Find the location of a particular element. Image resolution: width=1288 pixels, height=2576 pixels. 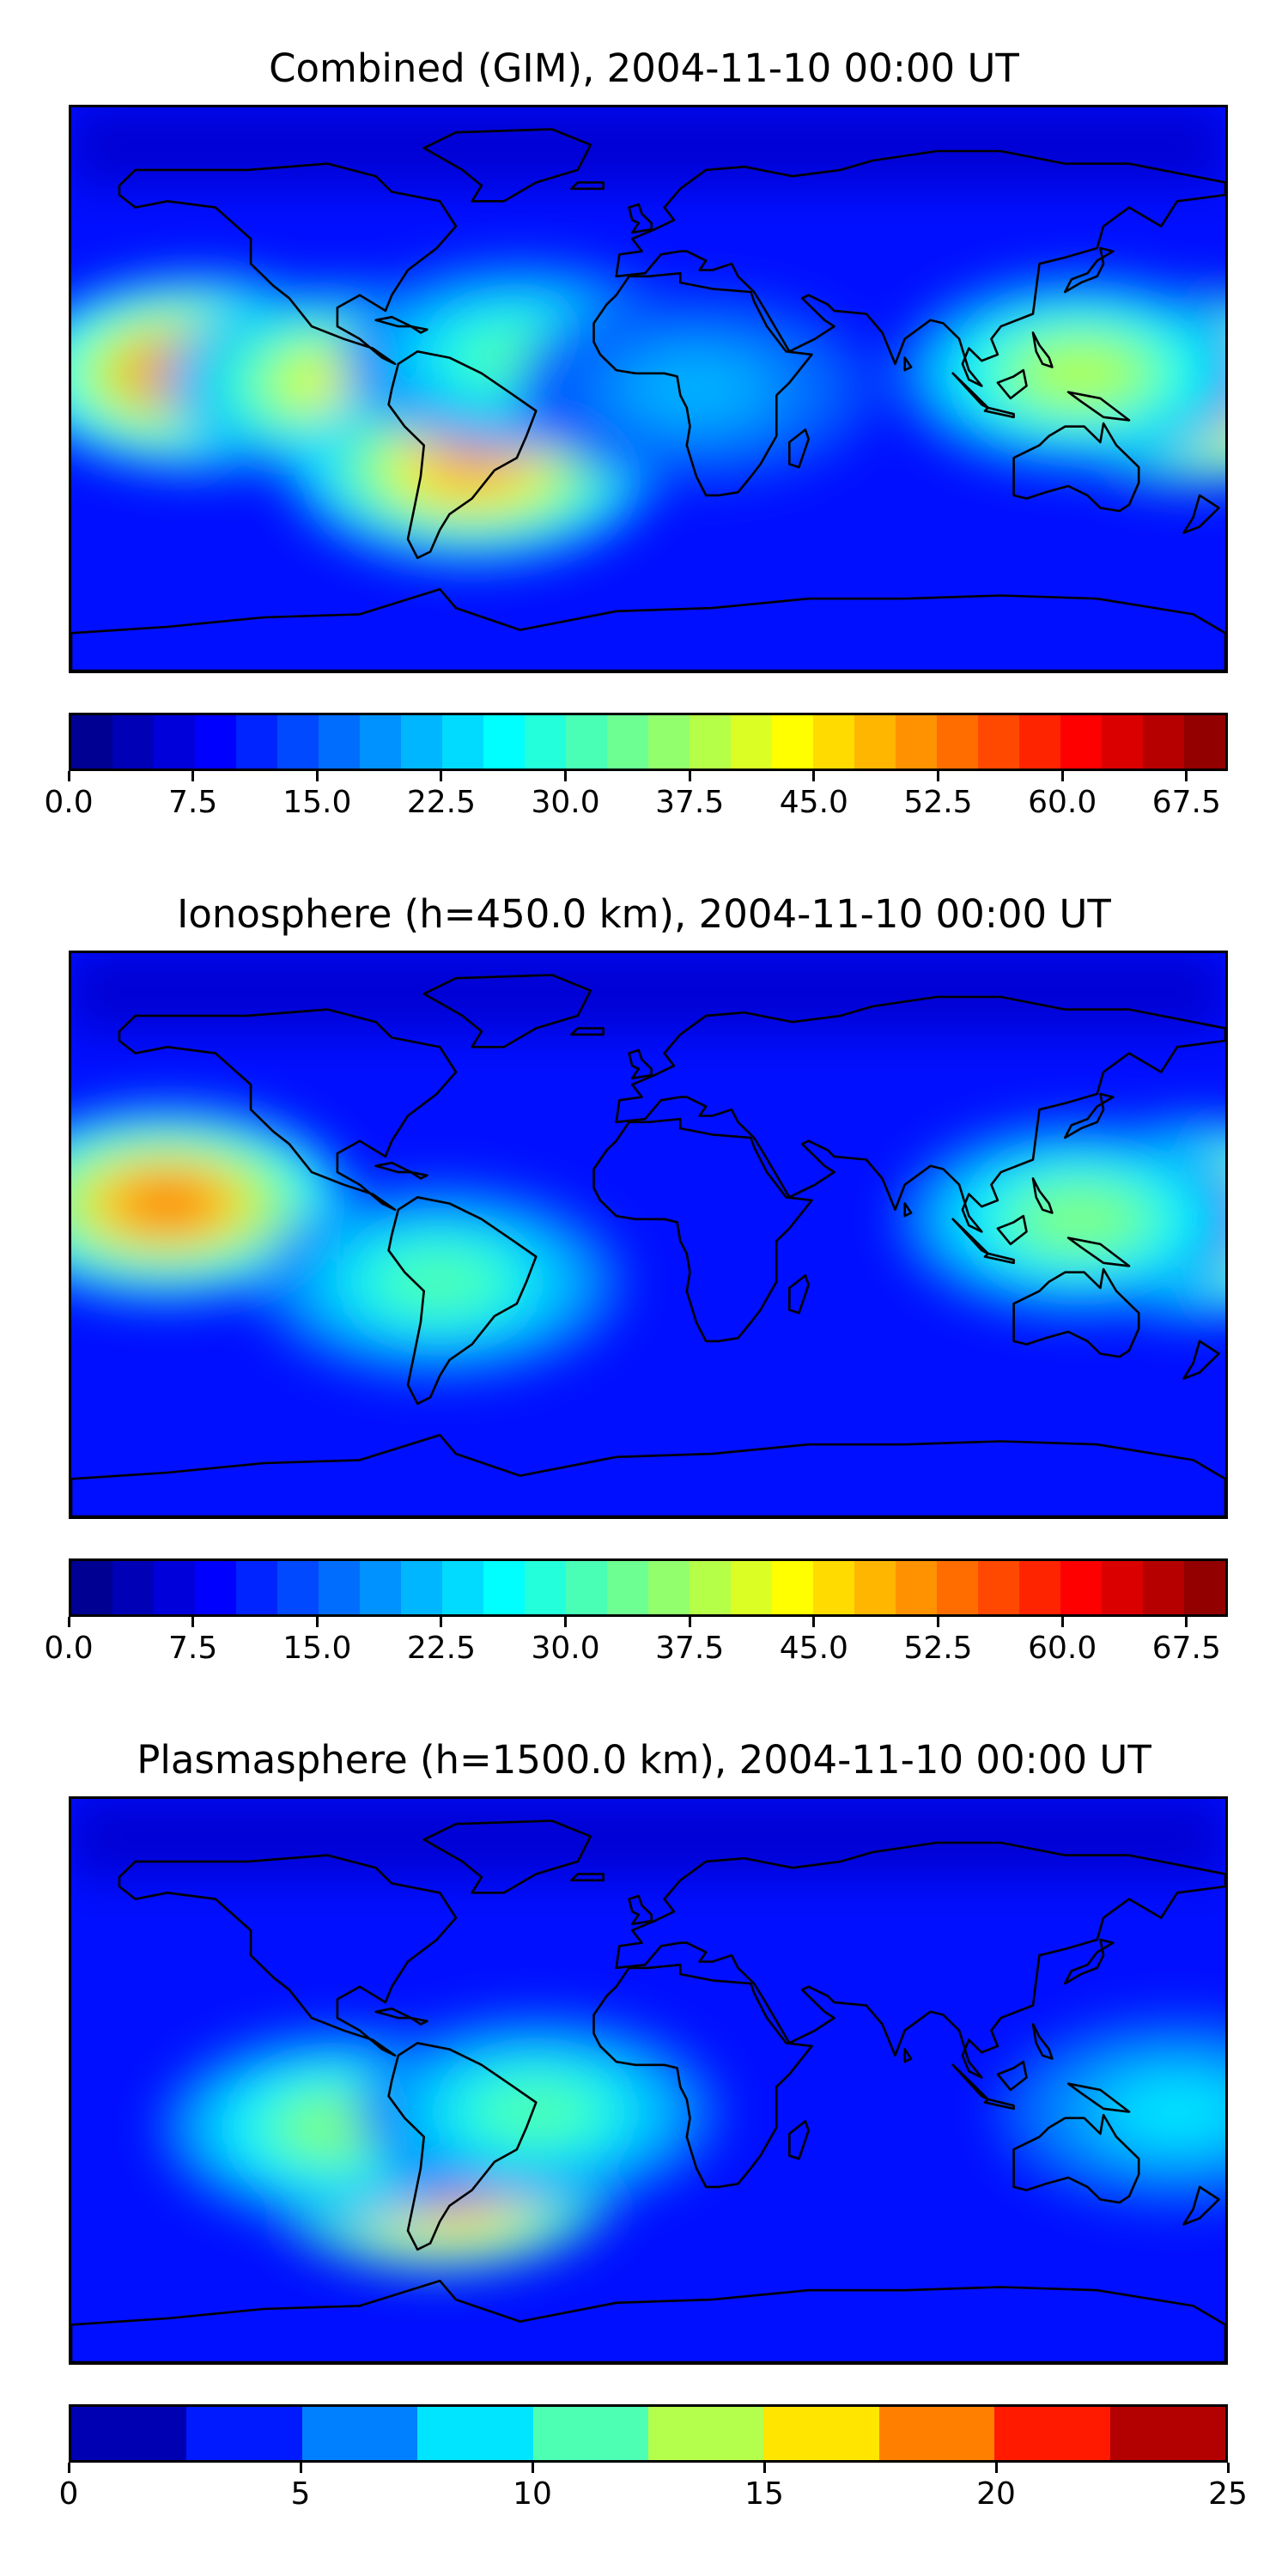

colorbar-tick-label: 22.5 is located at coordinates (441, 802).